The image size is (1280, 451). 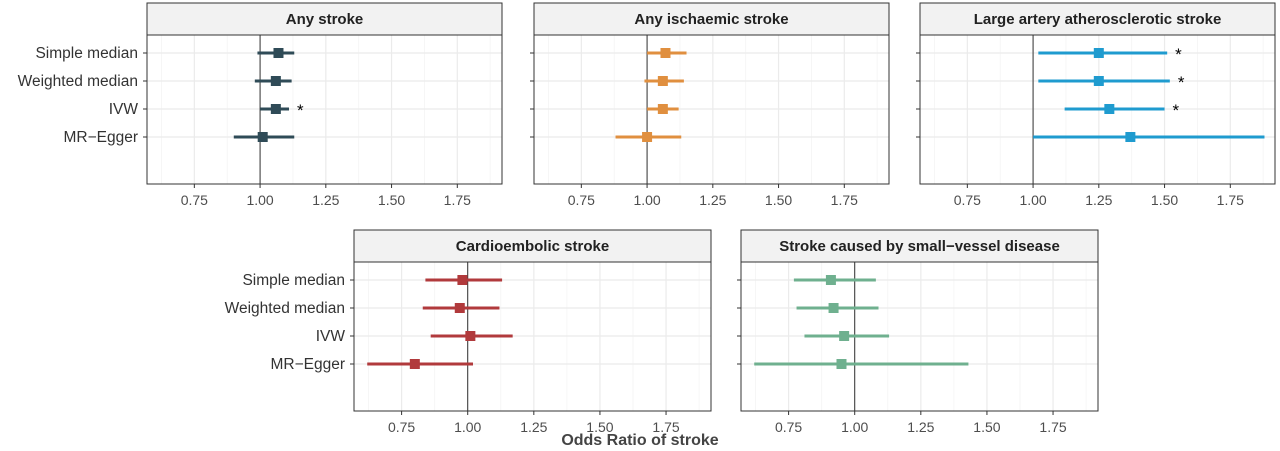 What do you see at coordinates (710, 105) in the screenshot?
I see `panel-2: Any ischaemic stroke 0.75 1.00 1.25 1.50 1.75` at bounding box center [710, 105].